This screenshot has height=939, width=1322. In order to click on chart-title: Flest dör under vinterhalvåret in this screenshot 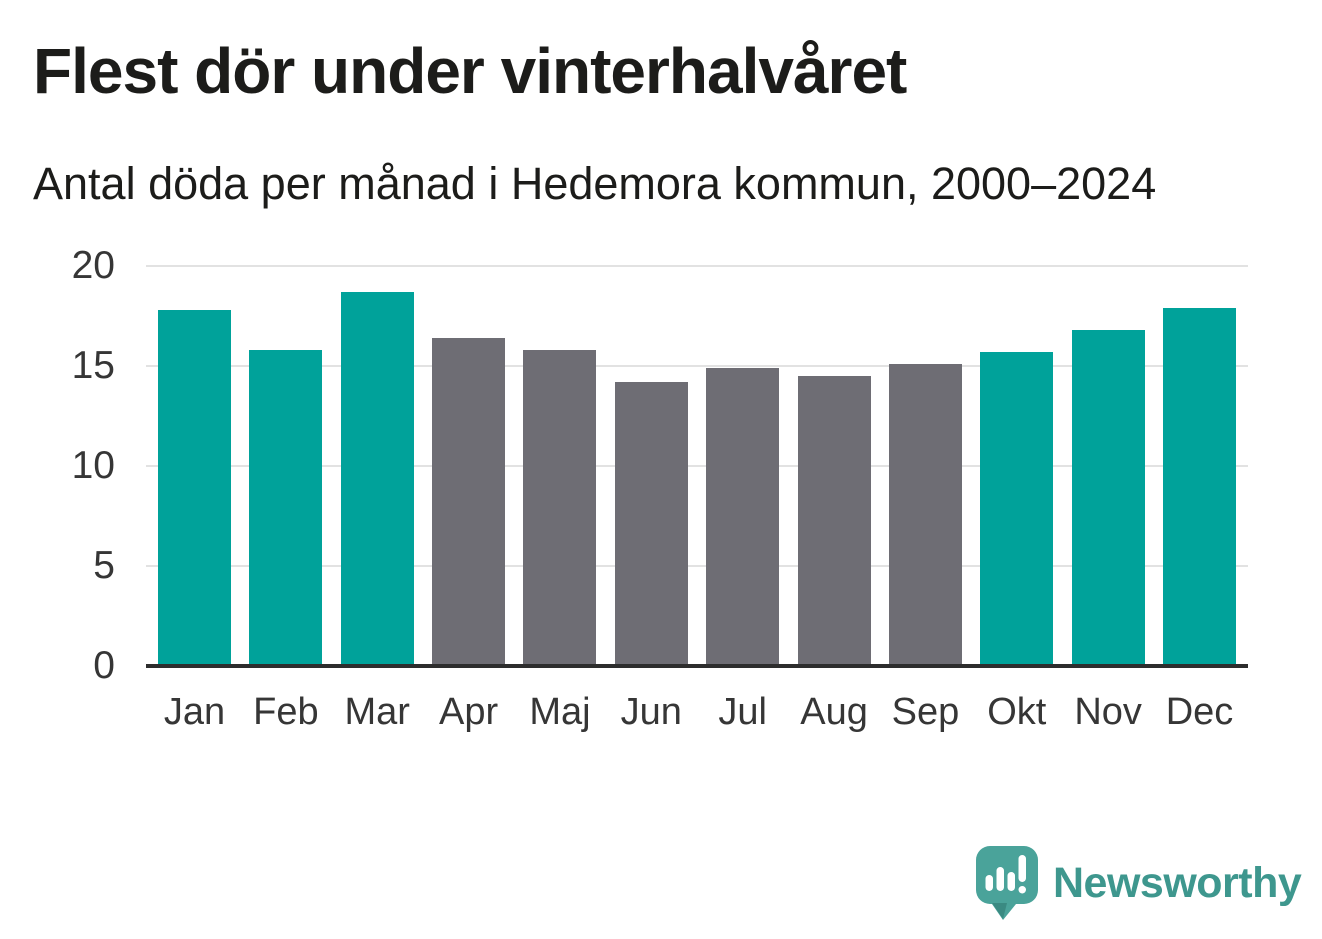, I will do `click(470, 71)`.